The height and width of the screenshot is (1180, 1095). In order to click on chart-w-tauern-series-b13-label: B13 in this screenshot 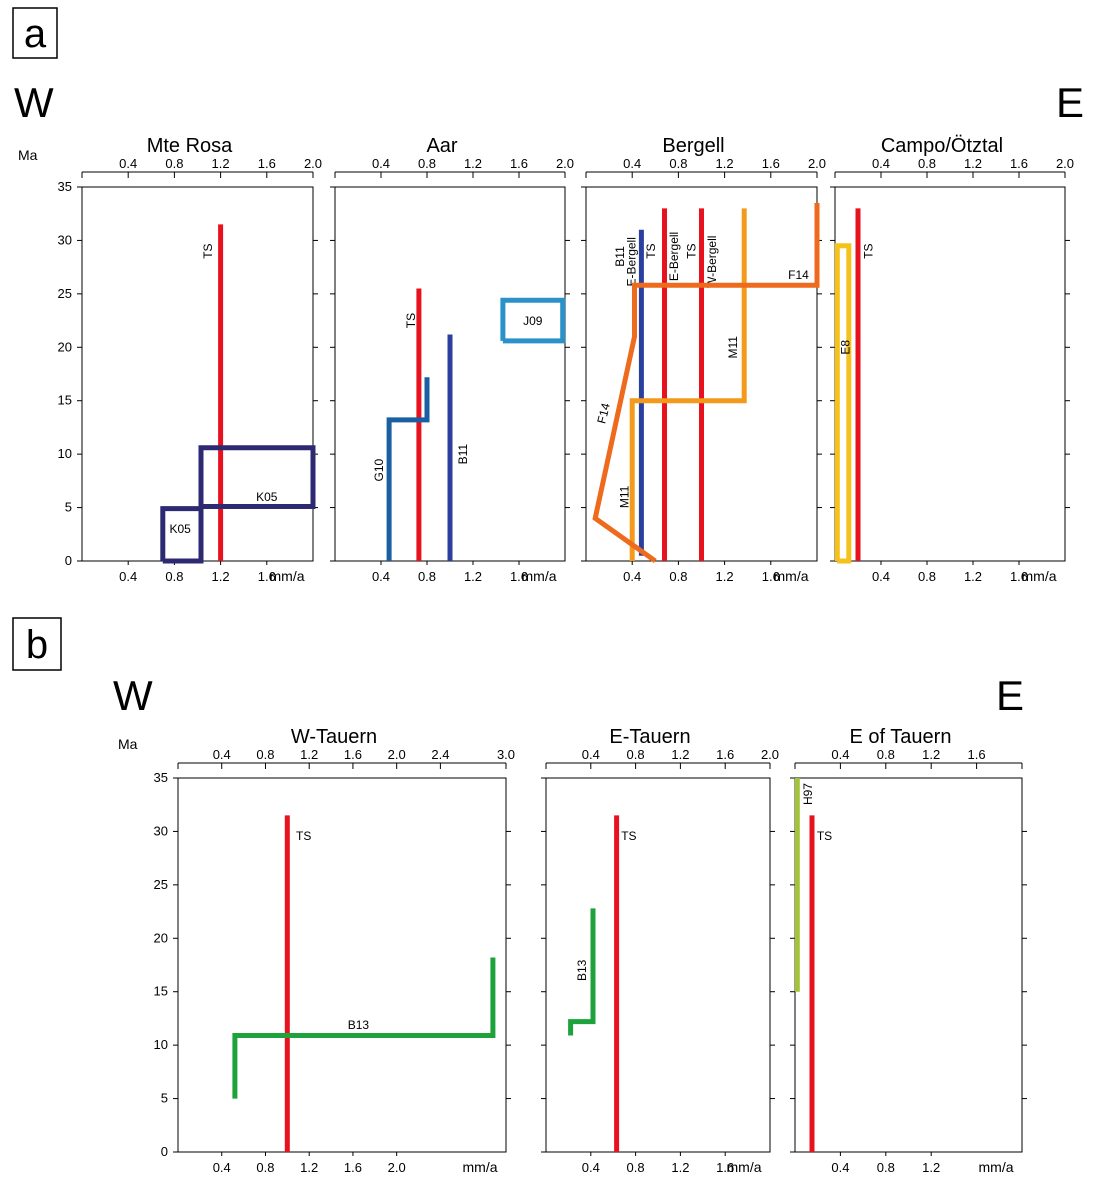, I will do `click(359, 1025)`.